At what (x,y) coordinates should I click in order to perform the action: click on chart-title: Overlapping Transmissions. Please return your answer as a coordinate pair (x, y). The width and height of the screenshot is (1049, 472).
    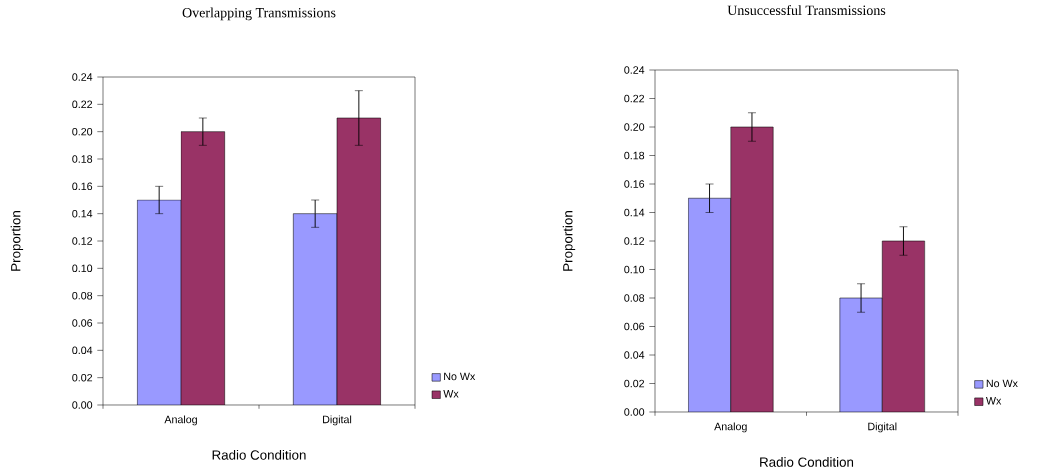
    Looking at the image, I should click on (259, 14).